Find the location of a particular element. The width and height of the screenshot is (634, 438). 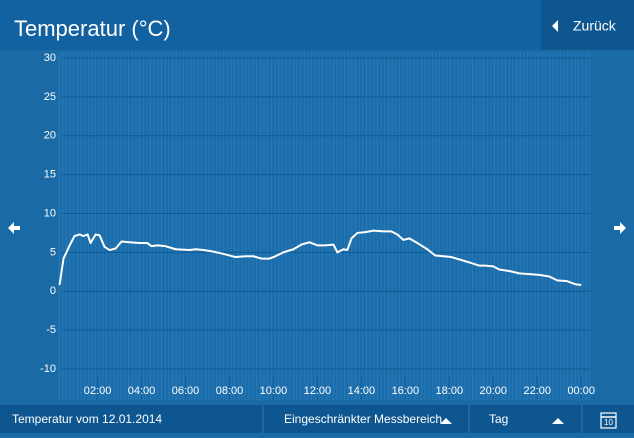

y-tick-label: 5 is located at coordinates (53, 252).